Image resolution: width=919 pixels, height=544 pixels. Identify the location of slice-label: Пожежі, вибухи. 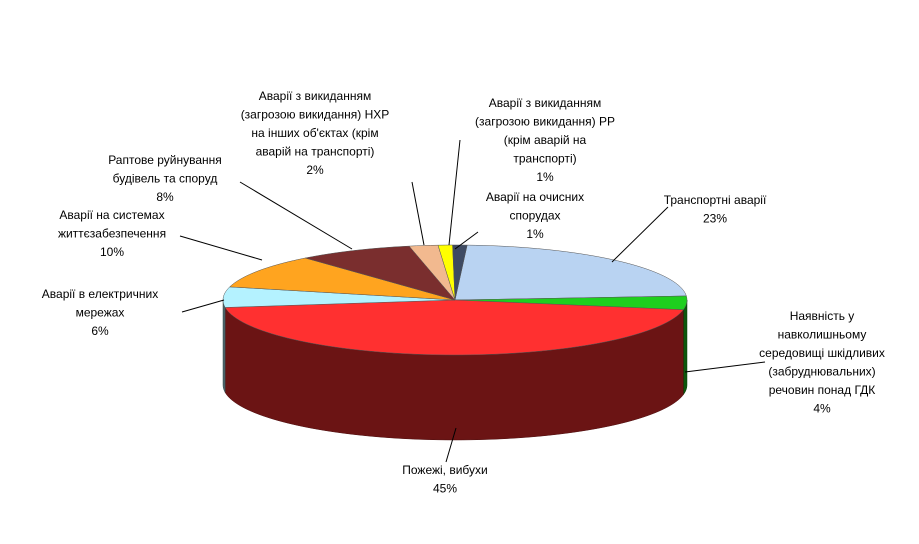
(444, 470).